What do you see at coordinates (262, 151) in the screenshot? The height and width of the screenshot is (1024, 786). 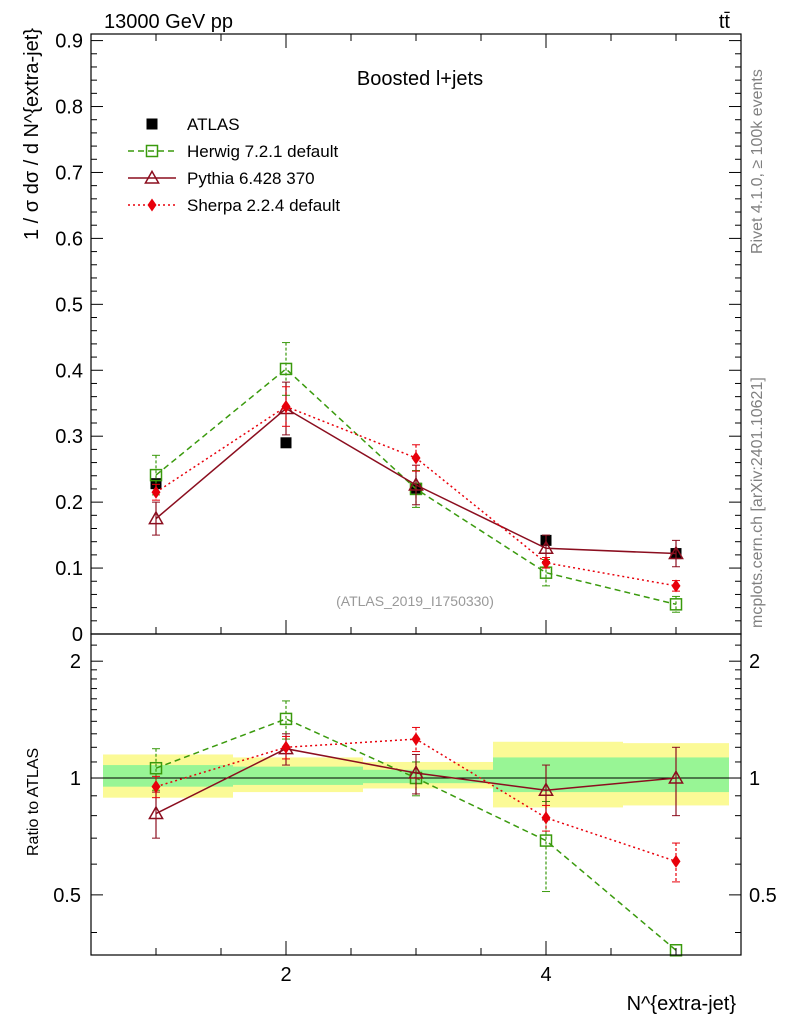 I see `legend-label: Herwig 7.2.1 default` at bounding box center [262, 151].